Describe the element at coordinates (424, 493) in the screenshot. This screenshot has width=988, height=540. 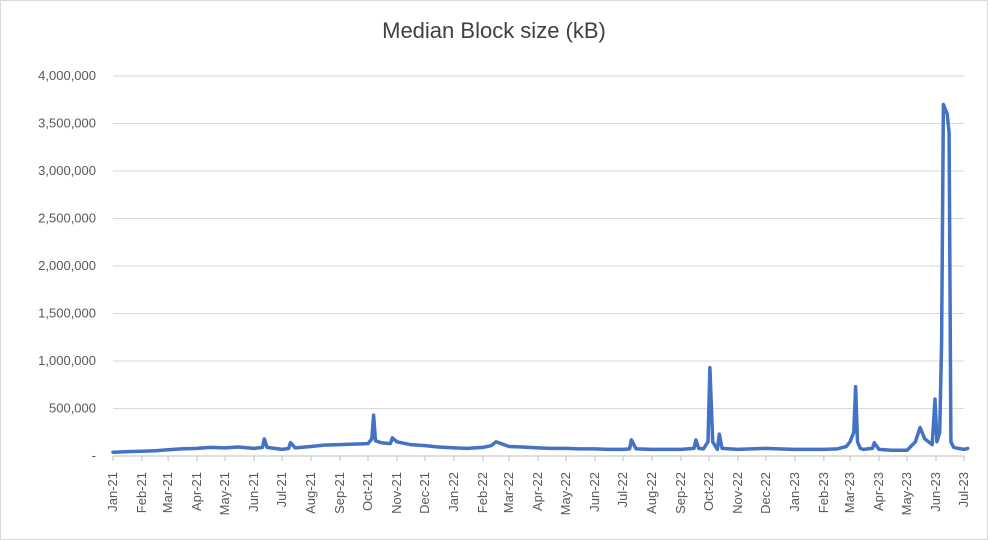
I see `x-tick-label: Dec-21` at that location.